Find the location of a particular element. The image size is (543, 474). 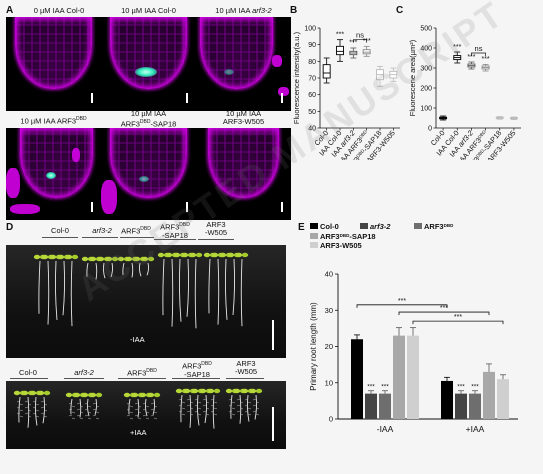

panel-d-letter: D is located at coordinates (10, 227).